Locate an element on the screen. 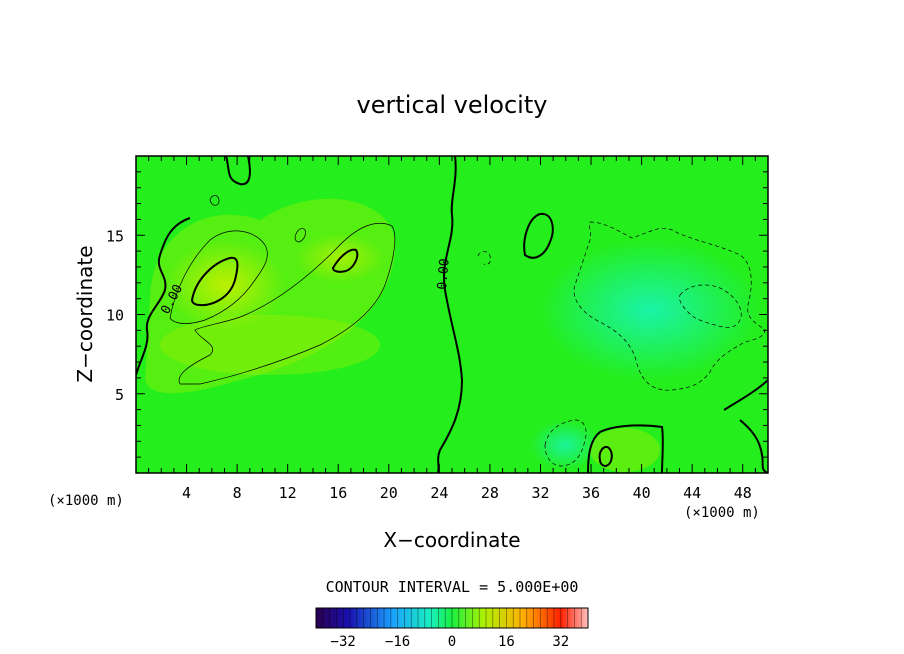  contour-neg5-bottom is located at coordinates (565, 443).